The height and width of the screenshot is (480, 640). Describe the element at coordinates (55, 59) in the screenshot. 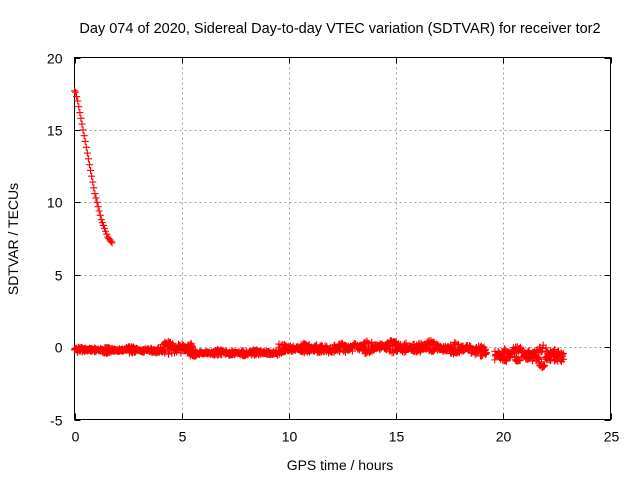

I see `y-tick-label: 20` at that location.